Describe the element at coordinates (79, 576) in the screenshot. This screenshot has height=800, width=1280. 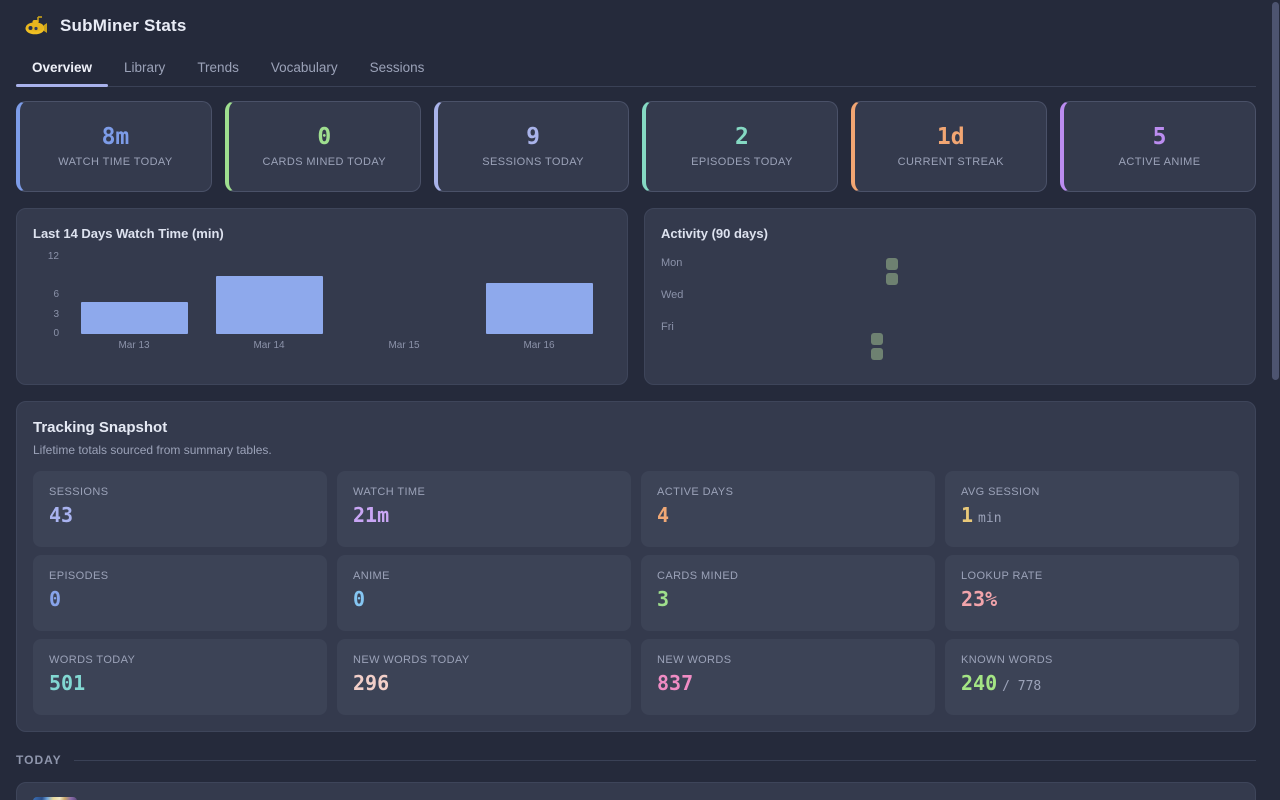
I see `stat-label: EPISODES` at that location.